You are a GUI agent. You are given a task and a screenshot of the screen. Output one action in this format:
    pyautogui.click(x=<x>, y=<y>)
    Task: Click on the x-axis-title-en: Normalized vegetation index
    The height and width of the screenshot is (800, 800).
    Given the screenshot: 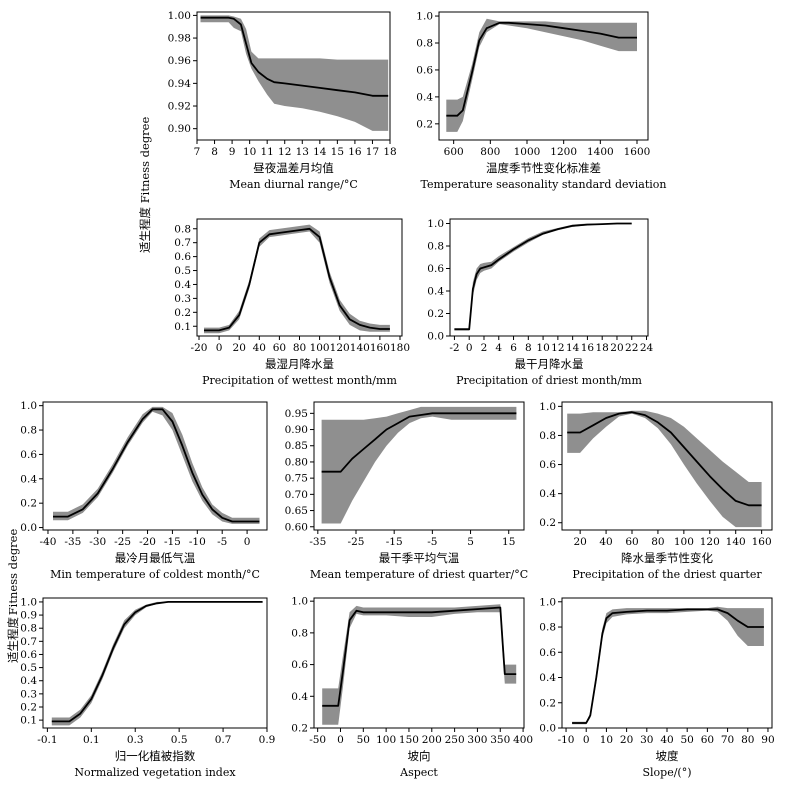 What is the action you would take?
    pyautogui.click(x=155, y=772)
    